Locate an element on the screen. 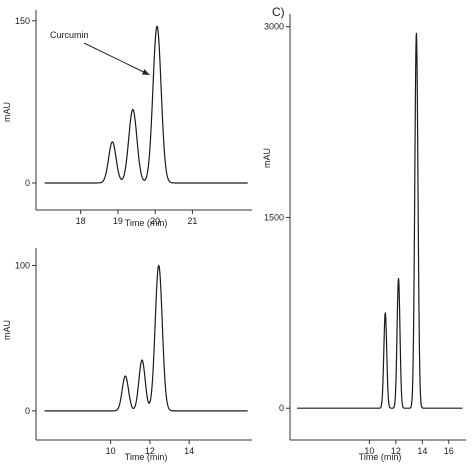 Image resolution: width=474 pixels, height=474 pixels. x-tick-label: 20 is located at coordinates (155, 221).